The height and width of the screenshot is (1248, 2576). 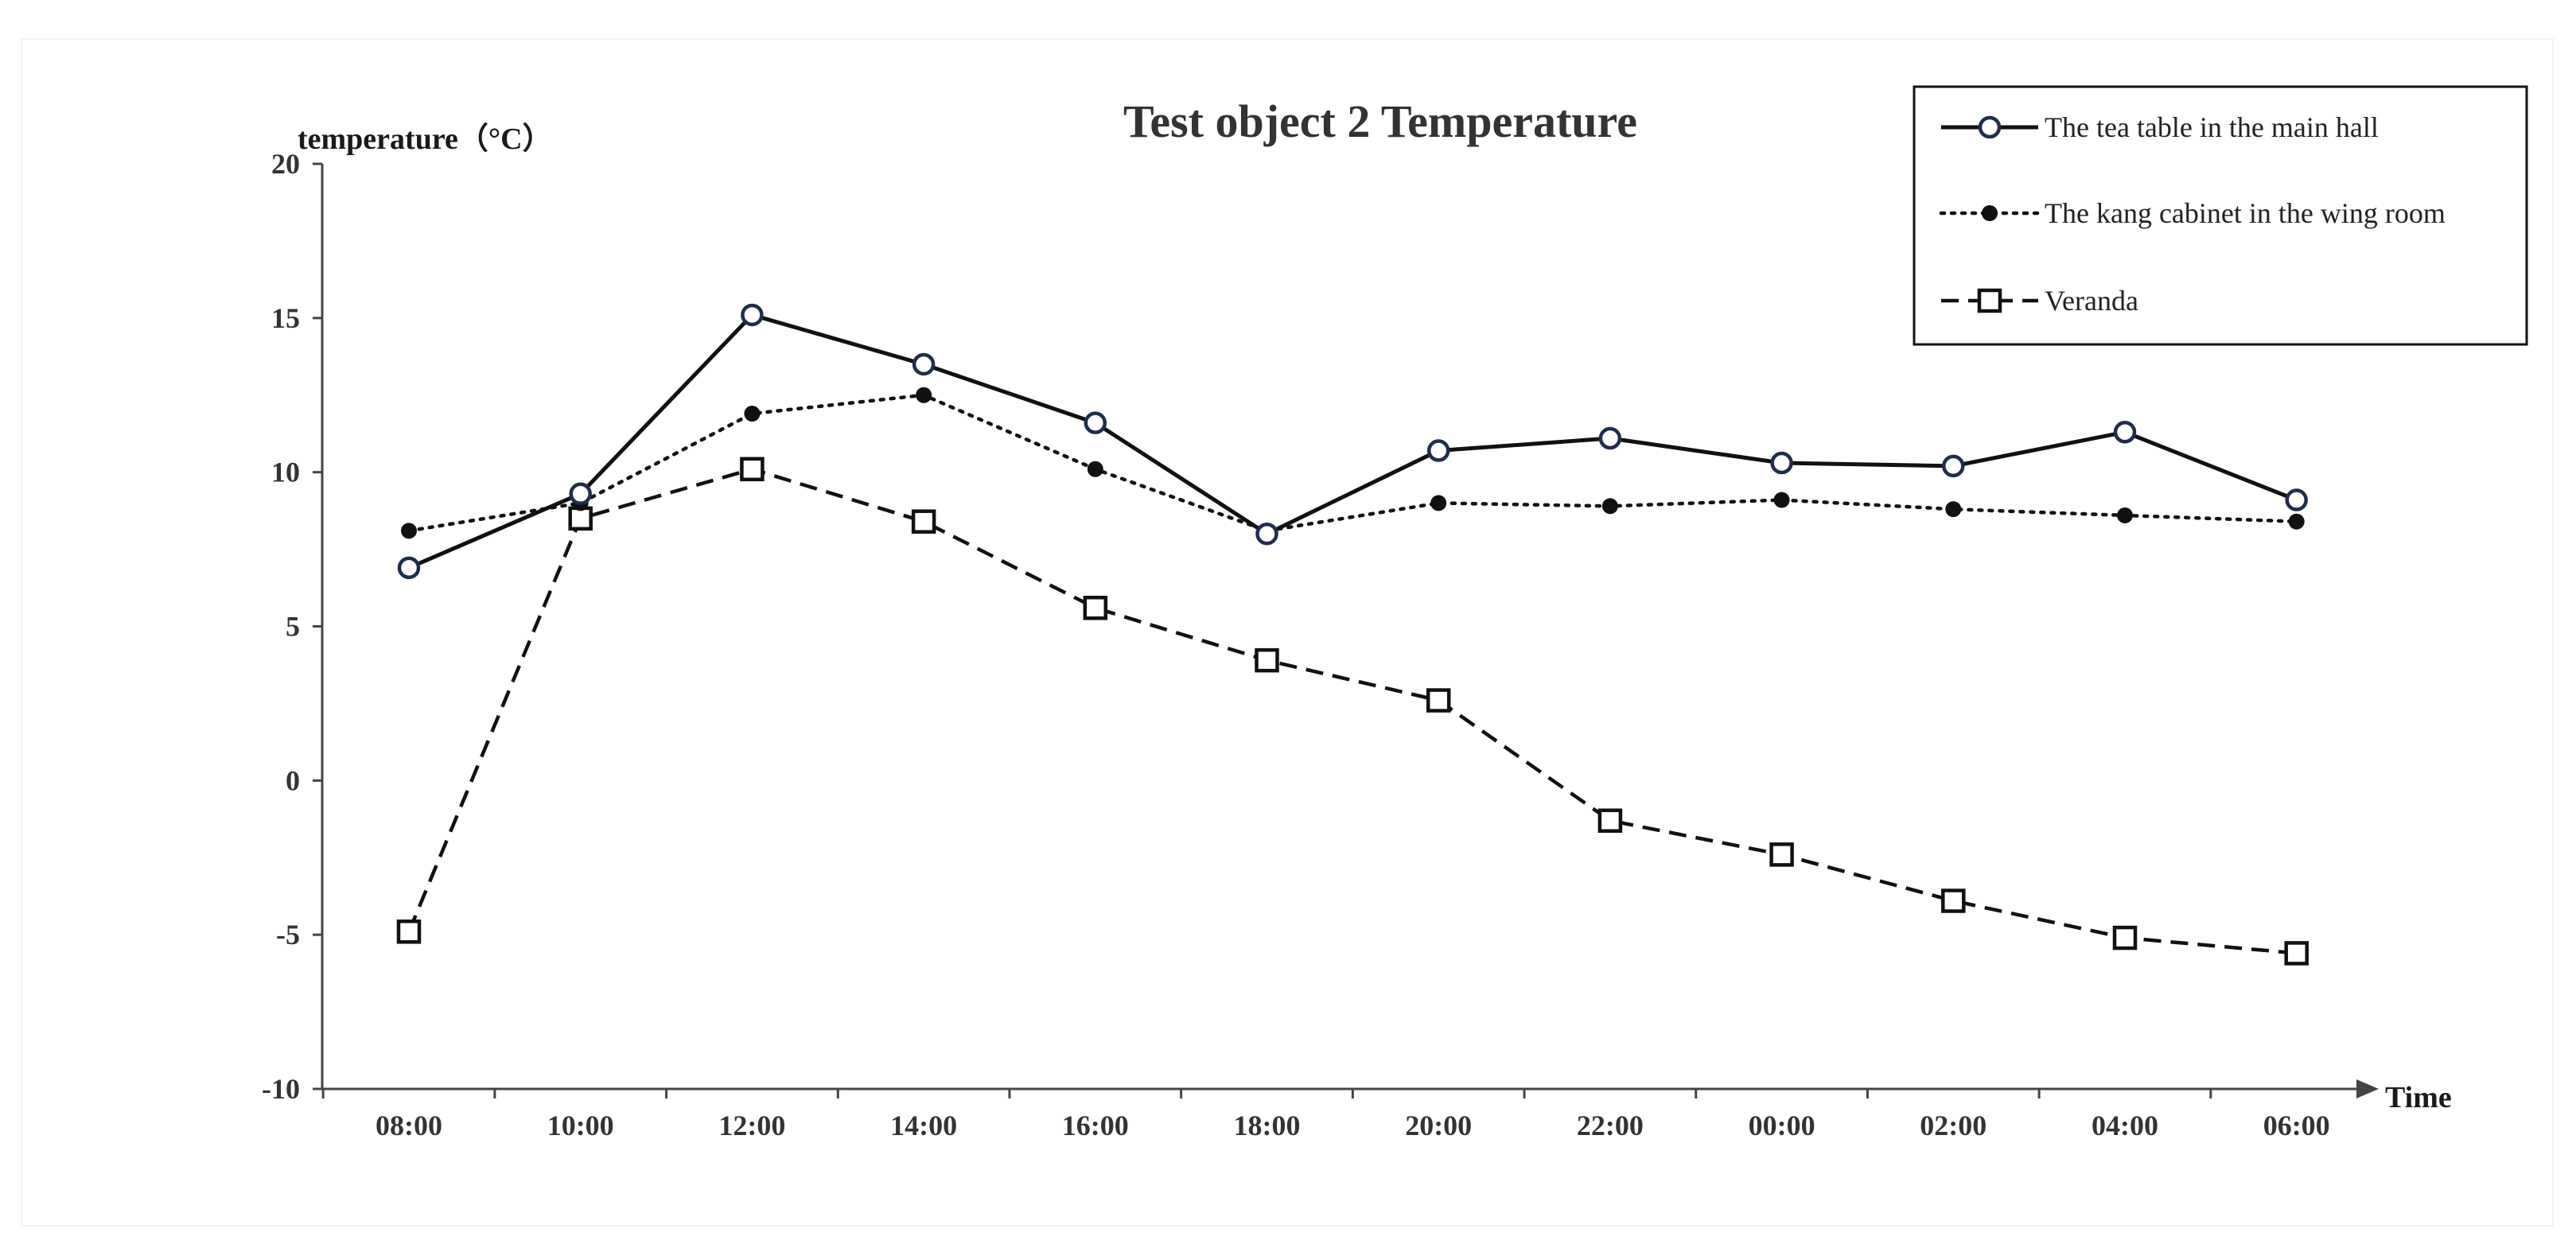 What do you see at coordinates (752, 1126) in the screenshot?
I see `x-tick-label: 12:00` at bounding box center [752, 1126].